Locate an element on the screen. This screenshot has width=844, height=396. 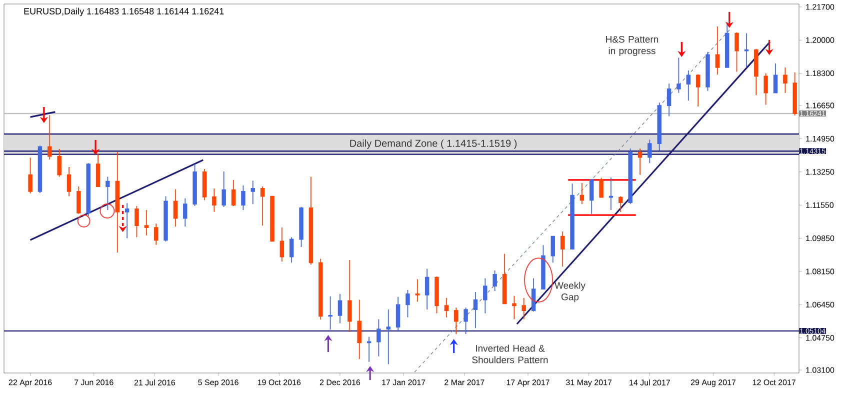
y-tick-label: 1.14950 is located at coordinates (820, 139).